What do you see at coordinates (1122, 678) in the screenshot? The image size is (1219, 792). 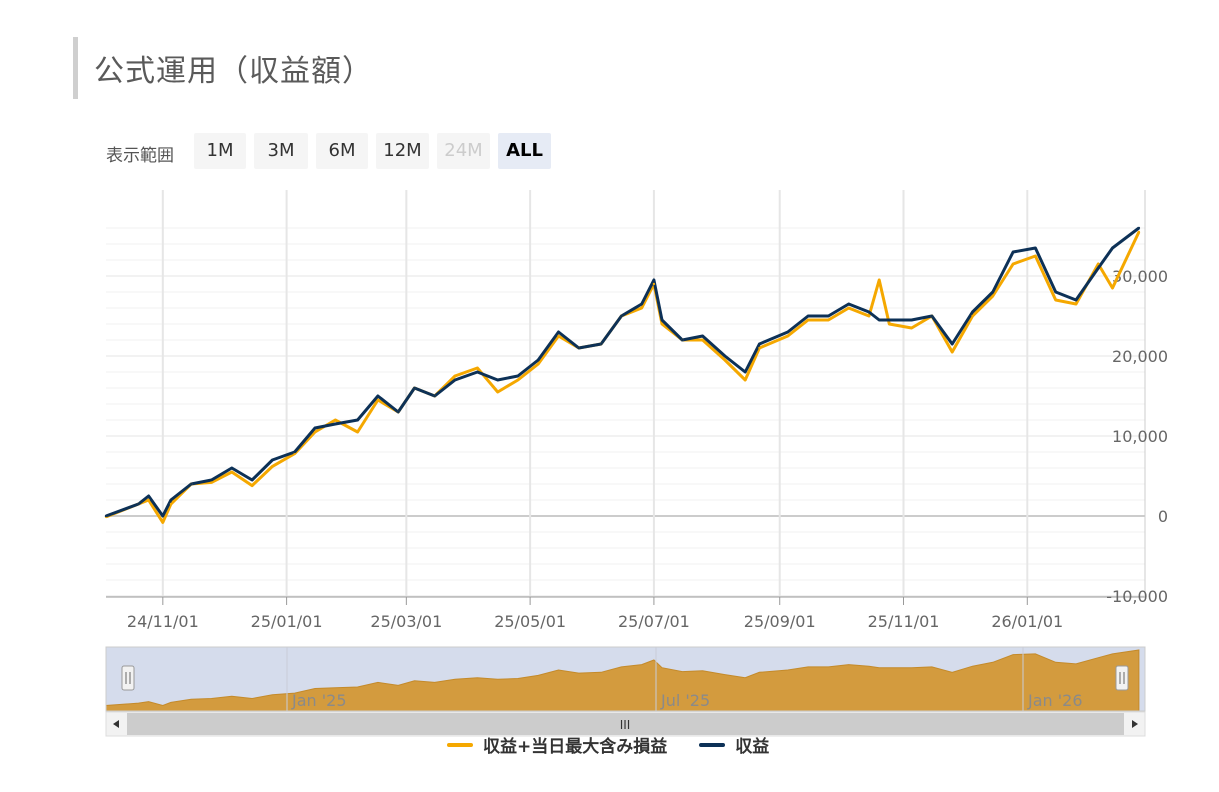 I see `navigator-right-handle` at bounding box center [1122, 678].